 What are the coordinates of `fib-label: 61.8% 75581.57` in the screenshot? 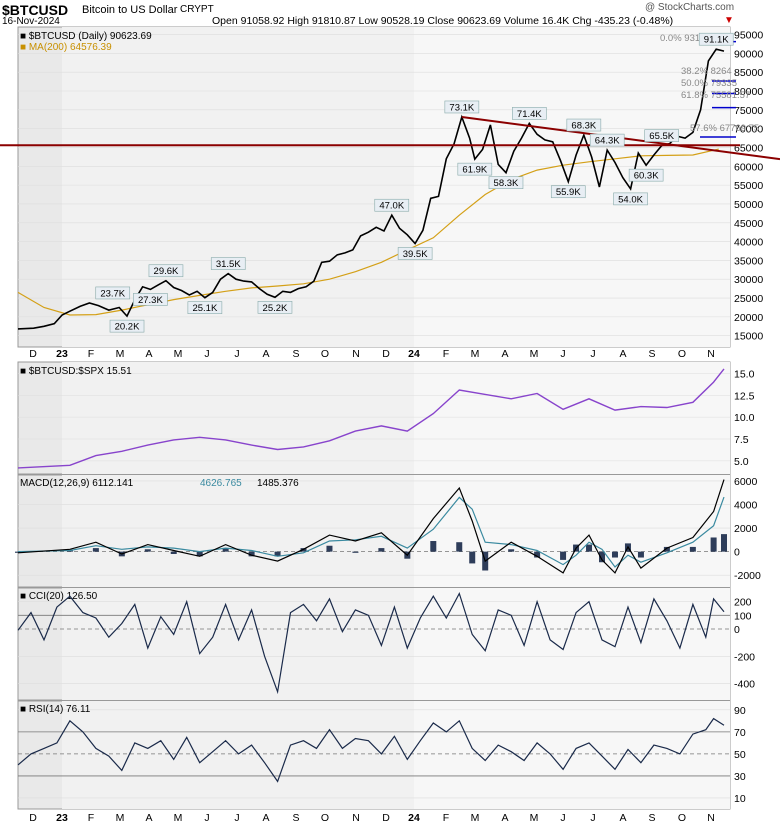 It's located at (715, 95).